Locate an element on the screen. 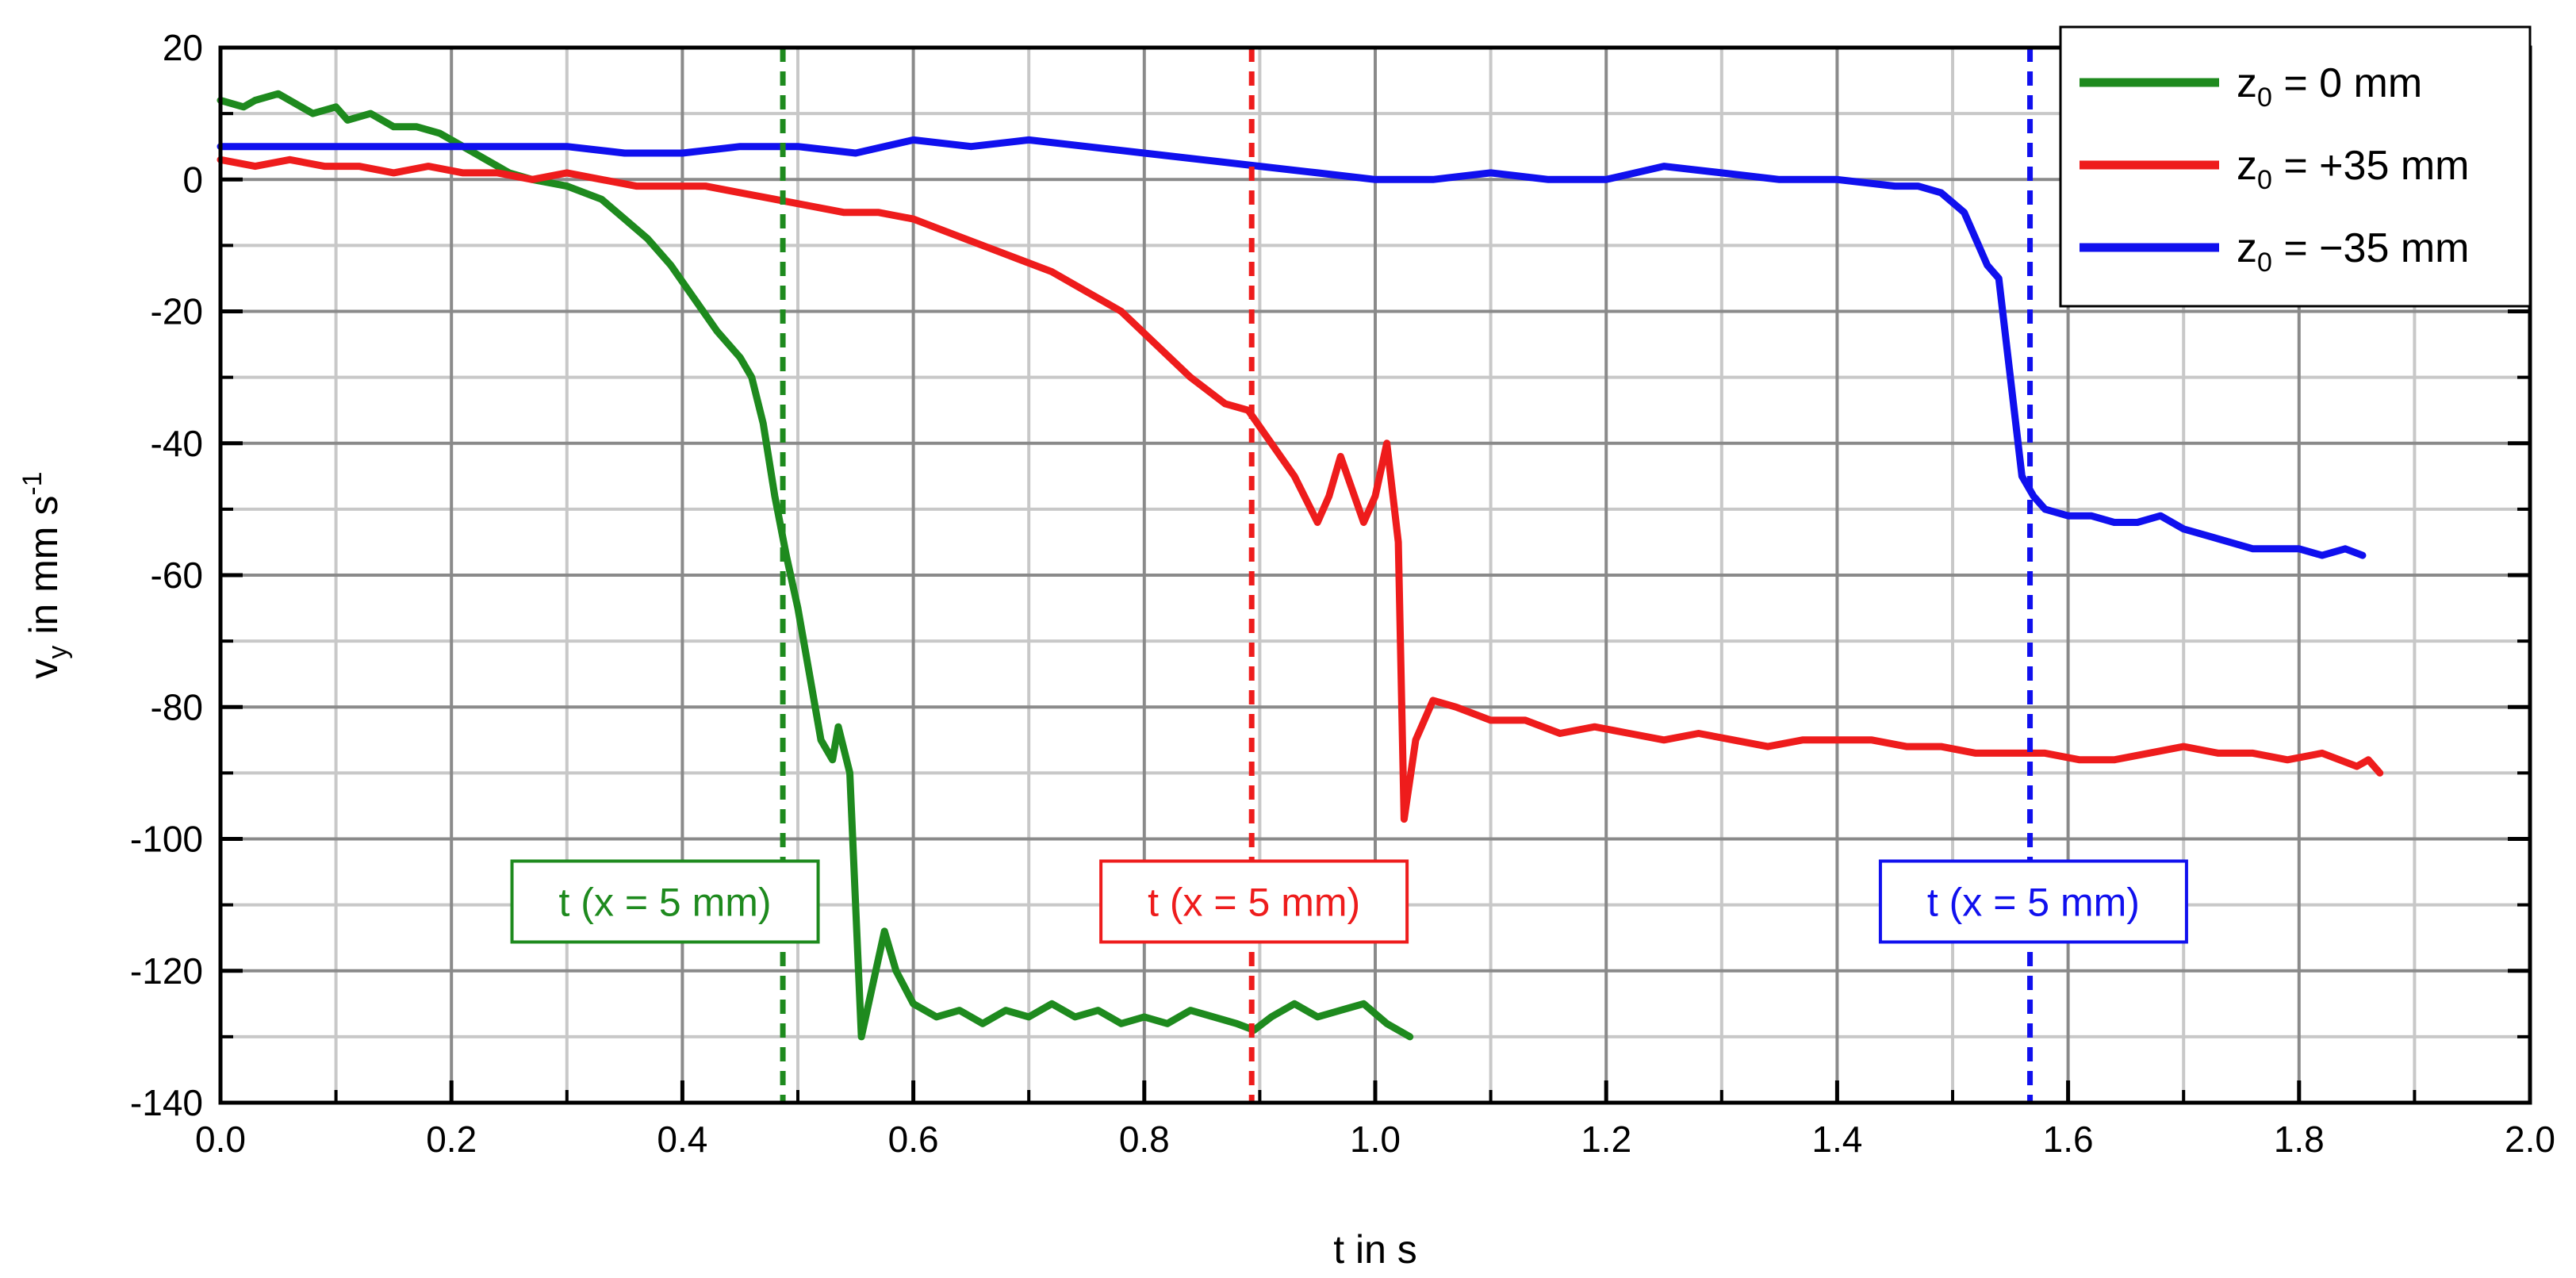  annotation-boxes: t (x = 5 mm) t (x = 5 mm) t (x = 5 mm) is located at coordinates (1349, 902).